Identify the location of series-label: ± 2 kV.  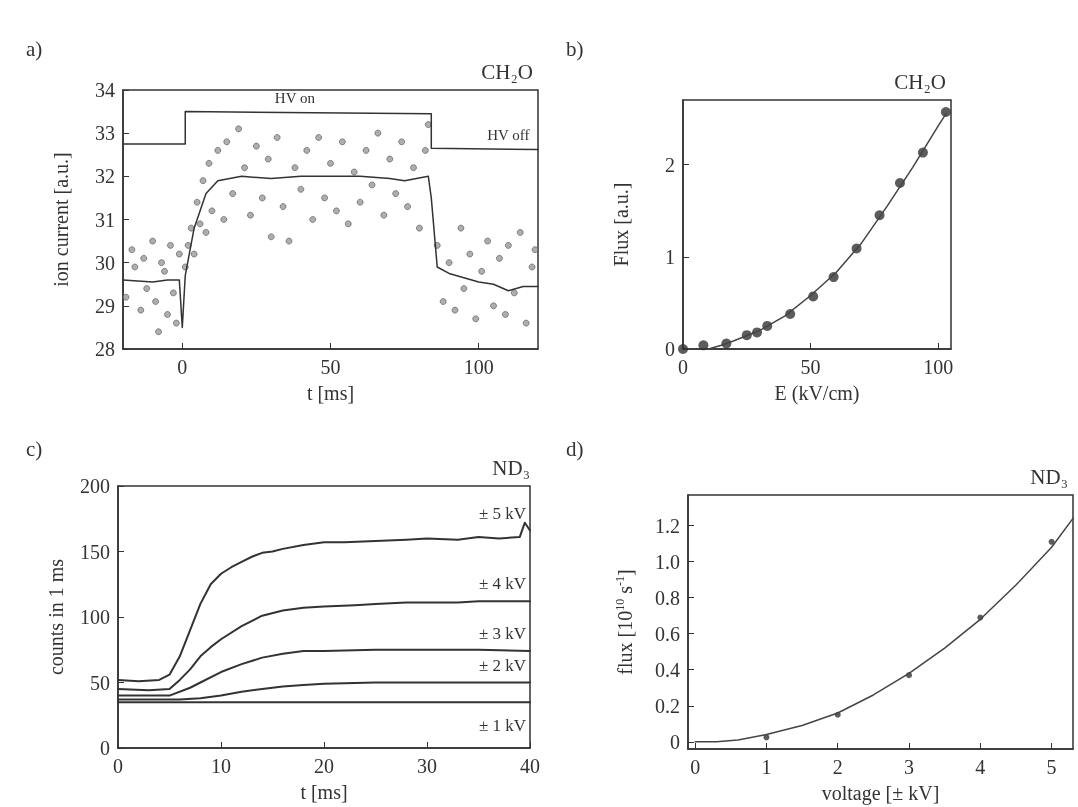
(502, 665).